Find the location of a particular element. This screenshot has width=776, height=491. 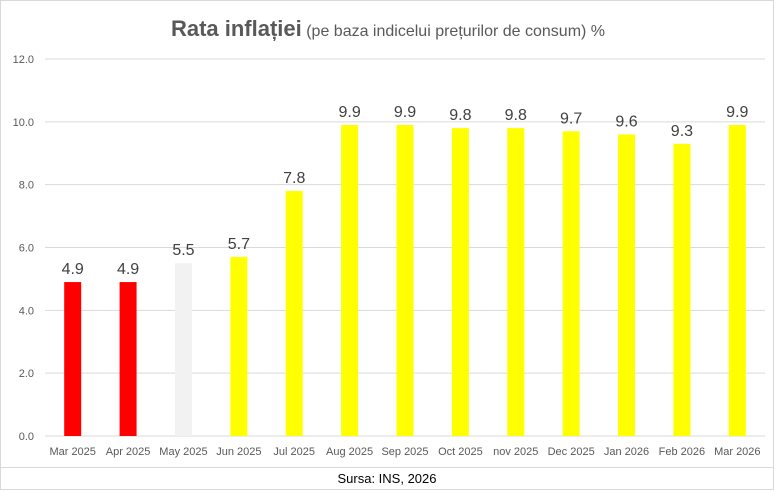

data-label: 5.5 is located at coordinates (183, 250).